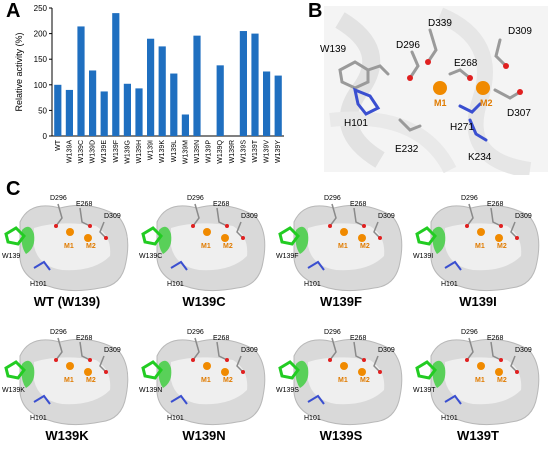 This screenshot has height=452, width=550. Describe the element at coordinates (341, 301) in the screenshot. I see `mutant-name-label: W139F` at that location.